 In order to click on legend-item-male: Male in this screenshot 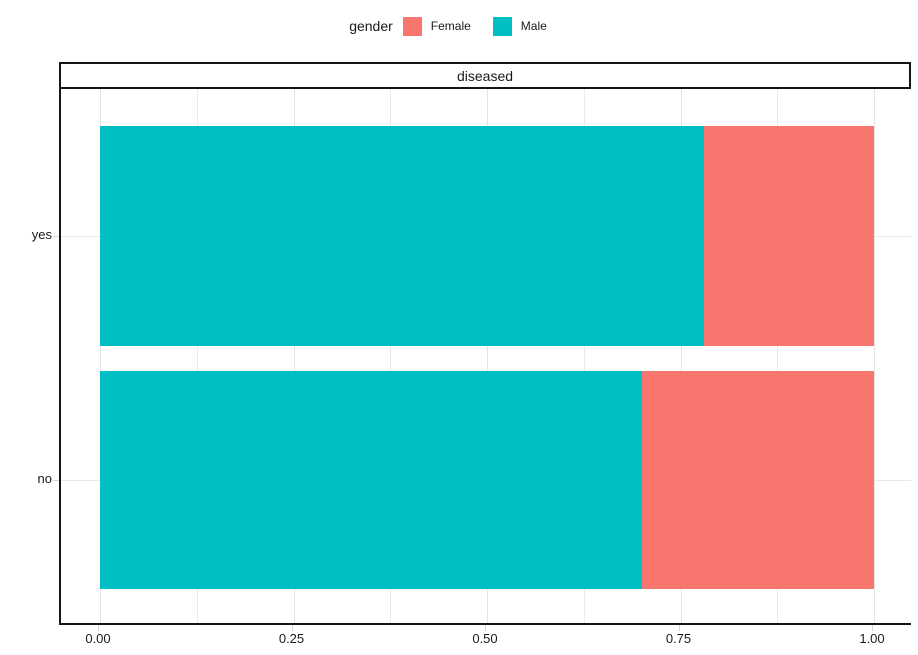, I will do `click(524, 26)`.